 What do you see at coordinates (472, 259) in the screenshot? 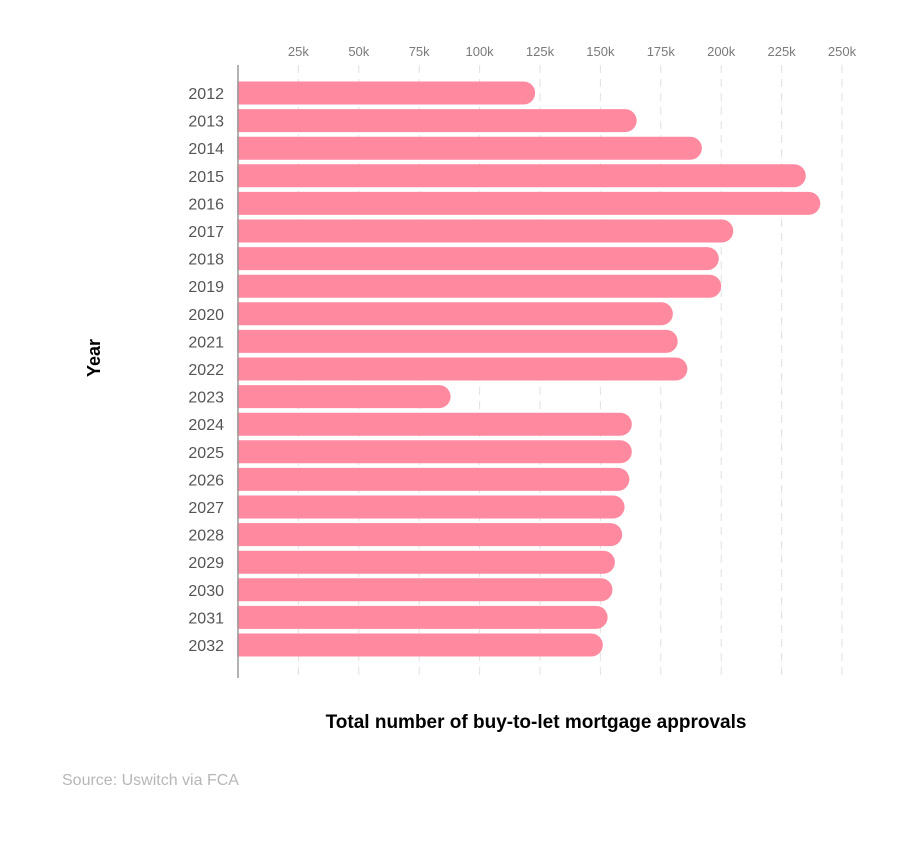
I see `bar-2018` at bounding box center [472, 259].